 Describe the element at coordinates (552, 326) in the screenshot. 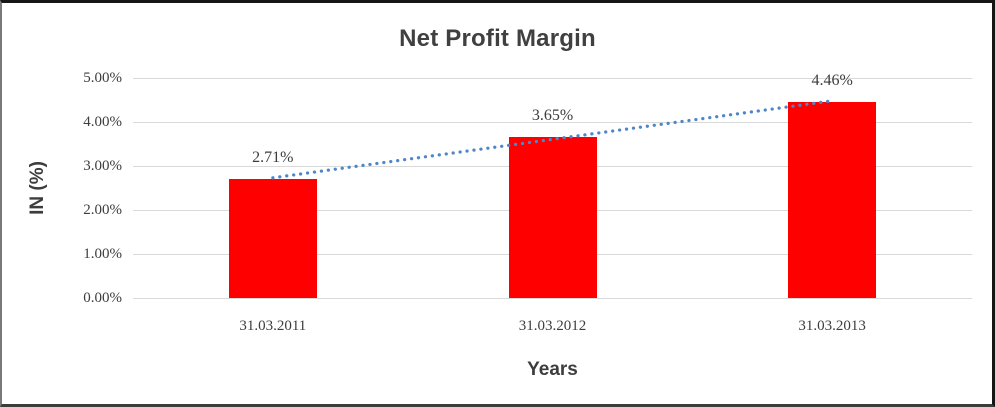

I see `category-label: 31.03.2012` at that location.